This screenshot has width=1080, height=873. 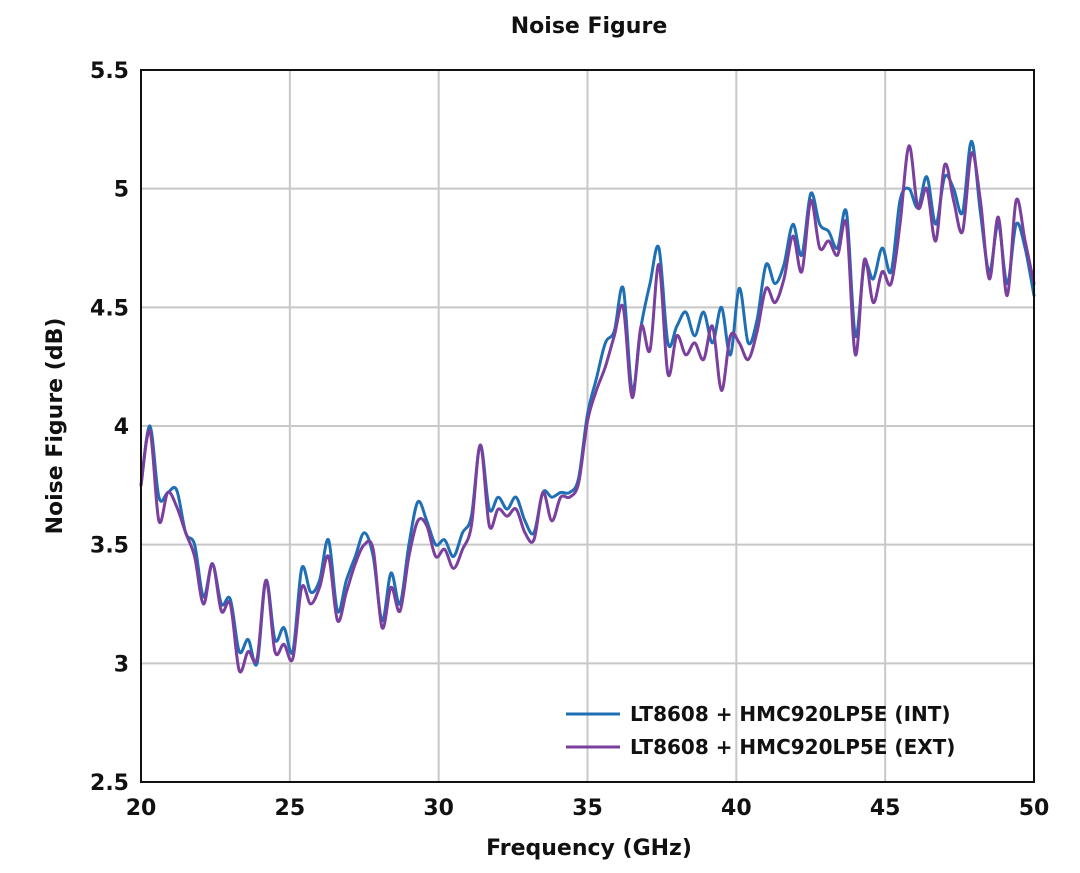 I want to click on x-tick-label: 20, so click(x=141, y=808).